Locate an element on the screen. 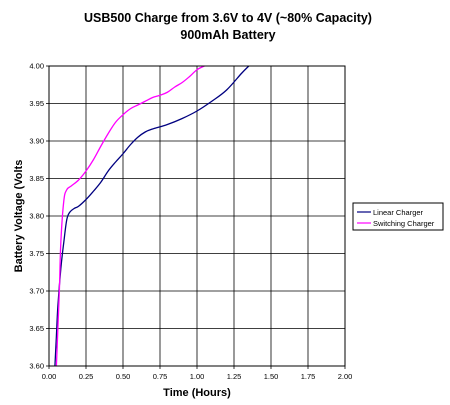 Image resolution: width=450 pixels, height=405 pixels. x-tick-label: 1.50 is located at coordinates (271, 376).